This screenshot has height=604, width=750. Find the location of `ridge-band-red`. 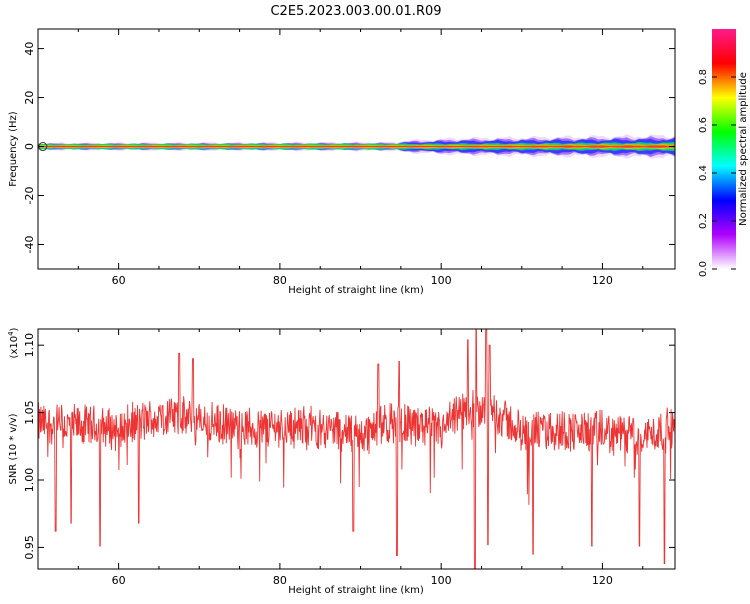

ridge-band-red is located at coordinates (356, 146).